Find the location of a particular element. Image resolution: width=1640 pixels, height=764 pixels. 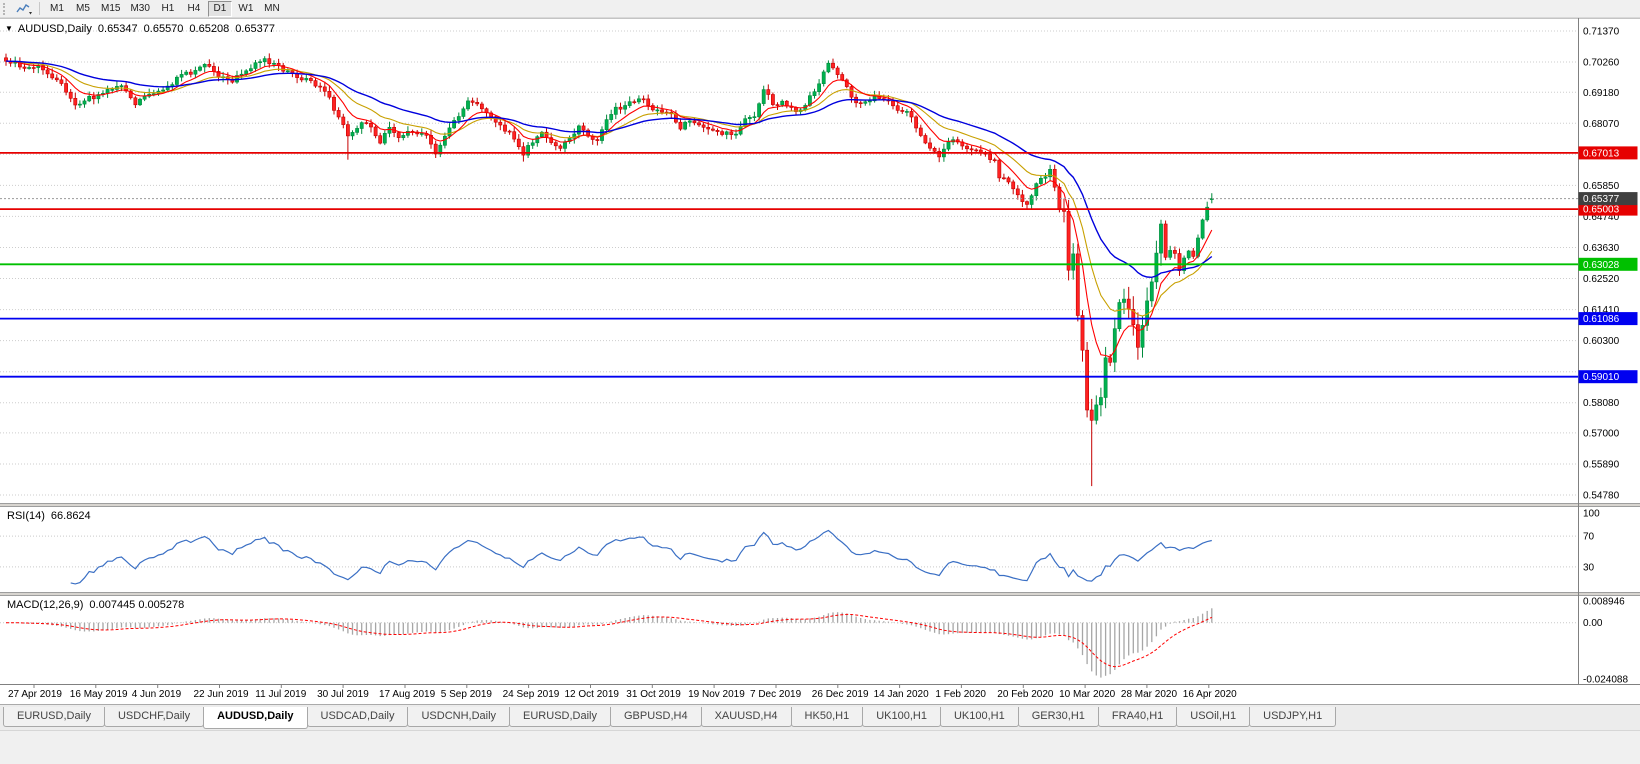

ohlc-high: 0.65570 is located at coordinates (163, 29).